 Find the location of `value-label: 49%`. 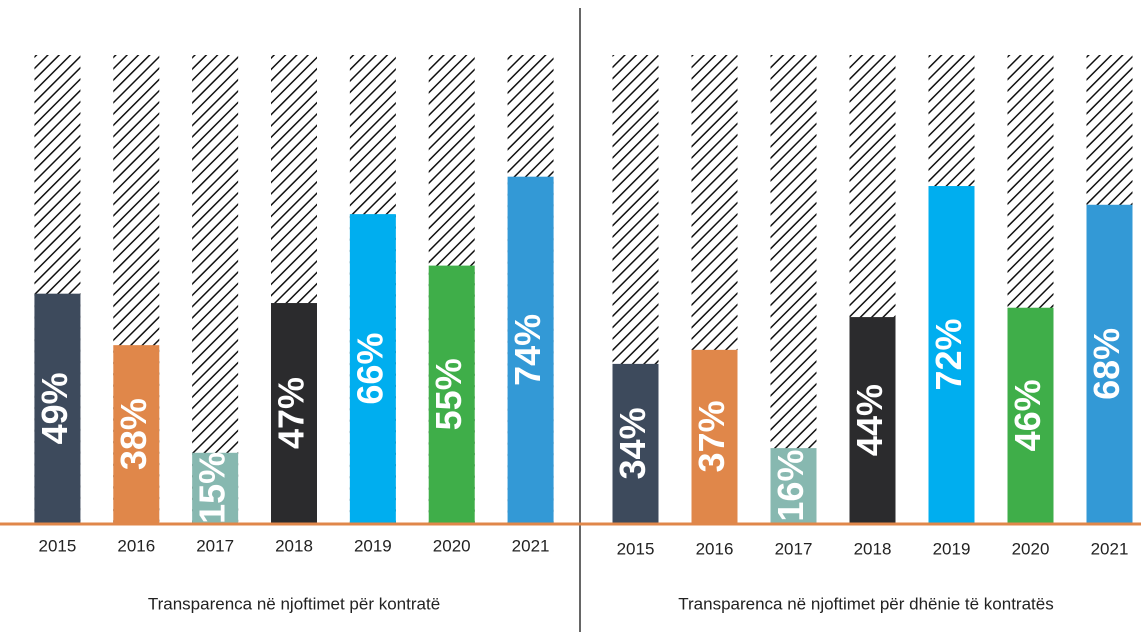

value-label: 49% is located at coordinates (54, 408).